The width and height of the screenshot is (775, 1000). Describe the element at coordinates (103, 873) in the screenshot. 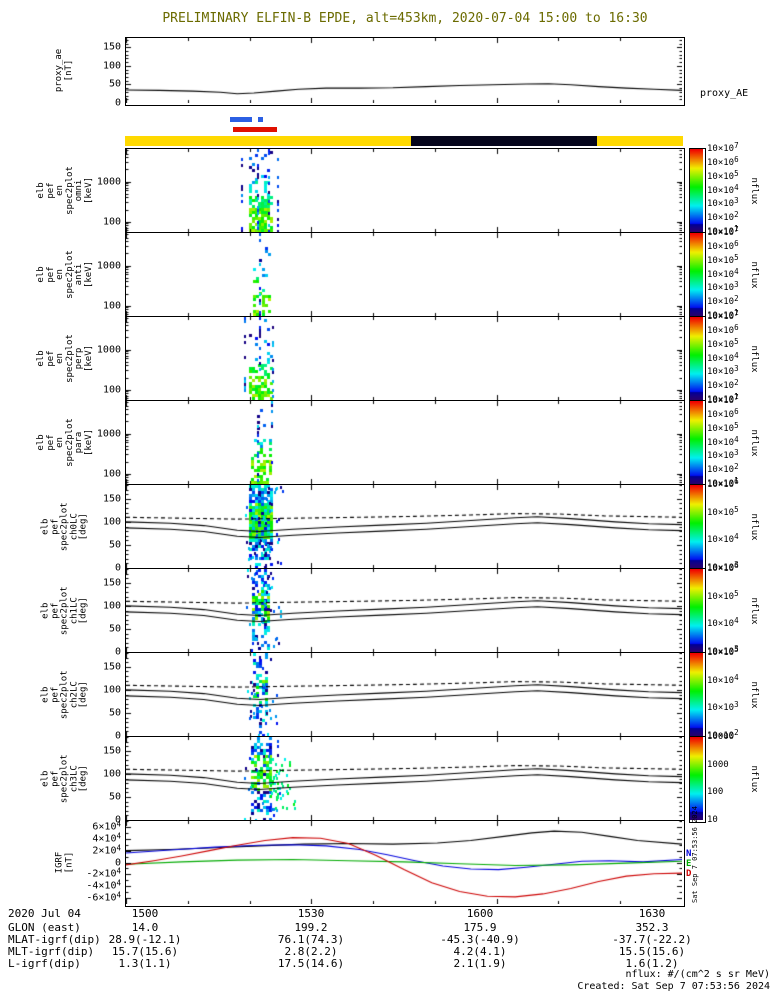

I see `y-tick-label: -2×10⁴` at that location.